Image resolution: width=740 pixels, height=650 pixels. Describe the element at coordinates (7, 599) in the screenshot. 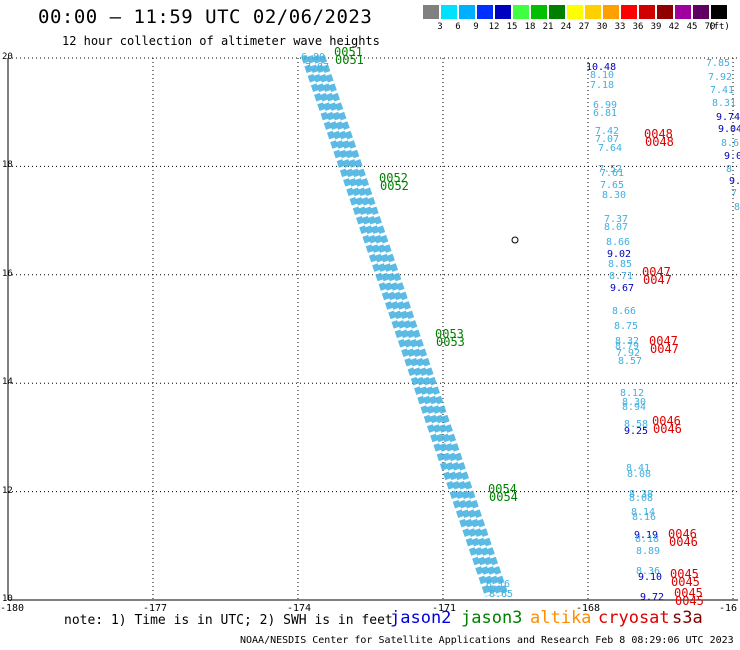

I see `latitude-label: 10` at that location.